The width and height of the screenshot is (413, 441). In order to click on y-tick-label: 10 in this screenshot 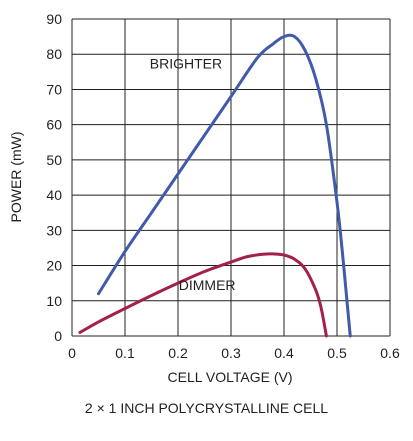, I will do `click(54, 301)`.